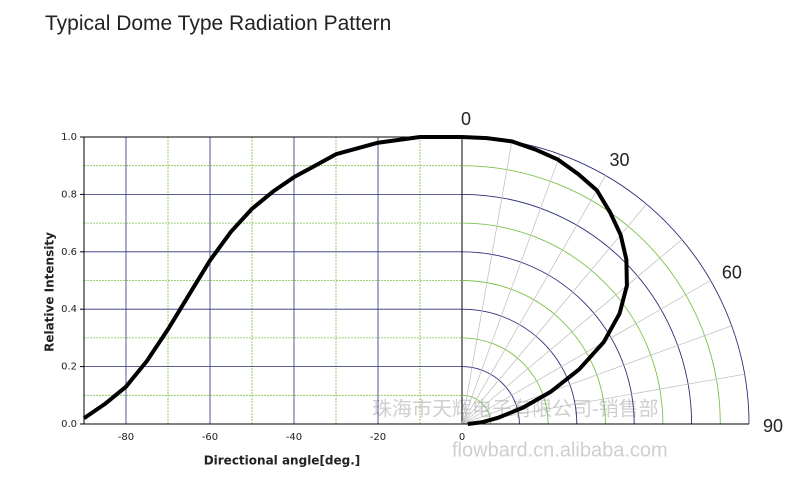 The height and width of the screenshot is (486, 809). Describe the element at coordinates (378, 437) in the screenshot. I see `x-tick-label: -20` at that location.